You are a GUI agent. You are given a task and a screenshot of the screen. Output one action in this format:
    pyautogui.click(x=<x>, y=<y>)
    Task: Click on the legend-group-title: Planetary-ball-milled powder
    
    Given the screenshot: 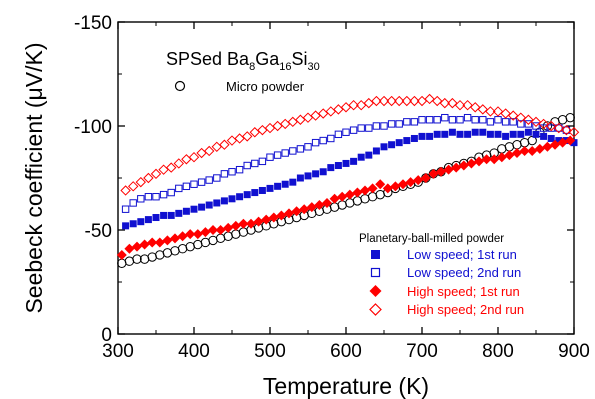 What is the action you would take?
    pyautogui.click(x=431, y=239)
    